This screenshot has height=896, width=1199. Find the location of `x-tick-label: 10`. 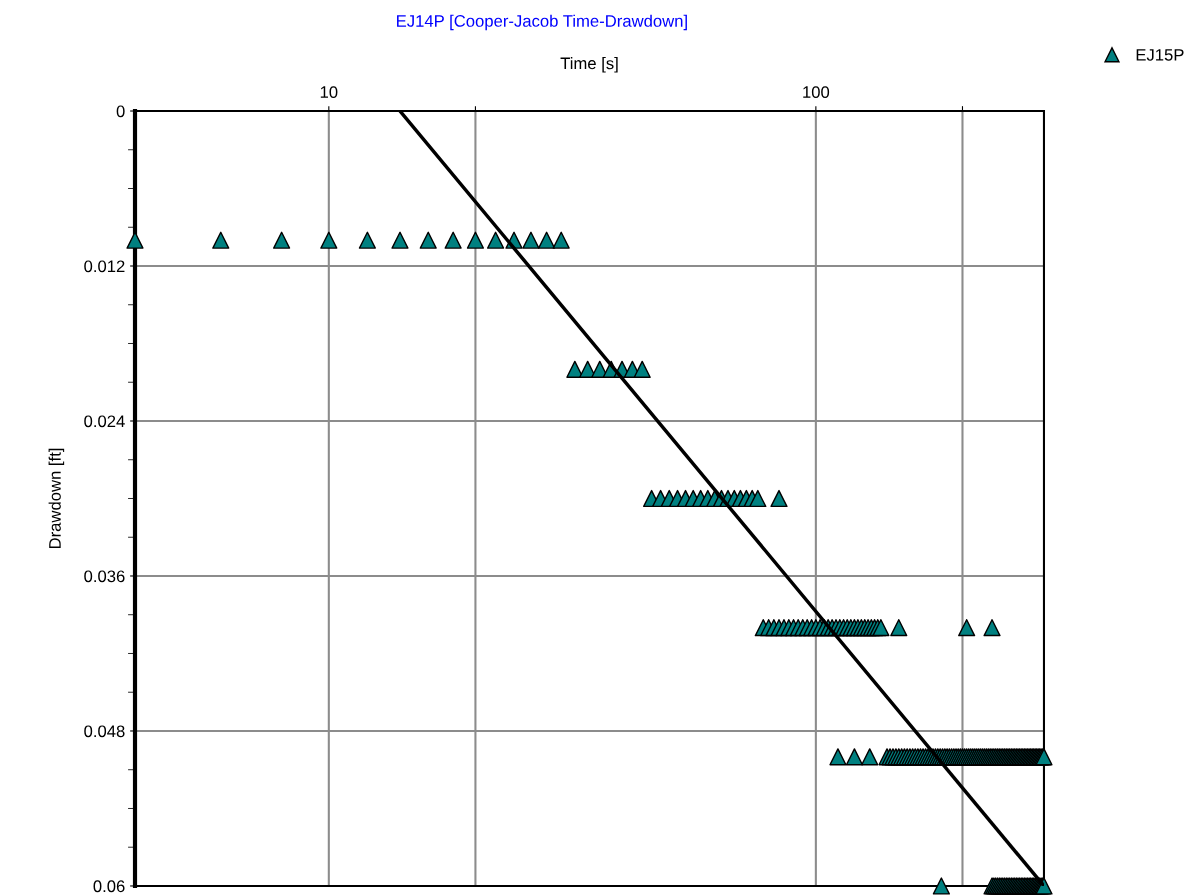

x-tick-label: 10 is located at coordinates (329, 92).